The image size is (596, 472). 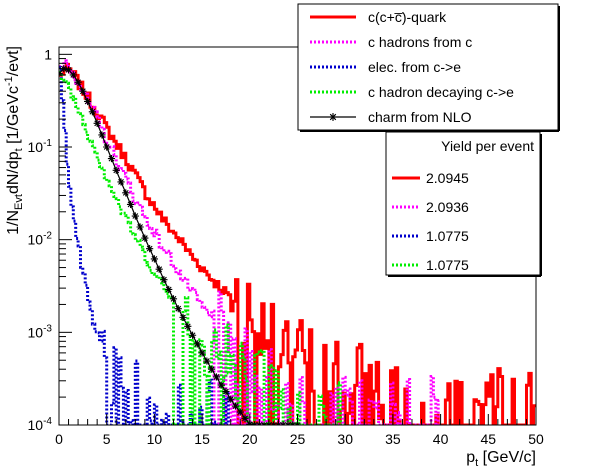 What do you see at coordinates (155, 439) in the screenshot?
I see `x-tick-label: 10` at bounding box center [155, 439].